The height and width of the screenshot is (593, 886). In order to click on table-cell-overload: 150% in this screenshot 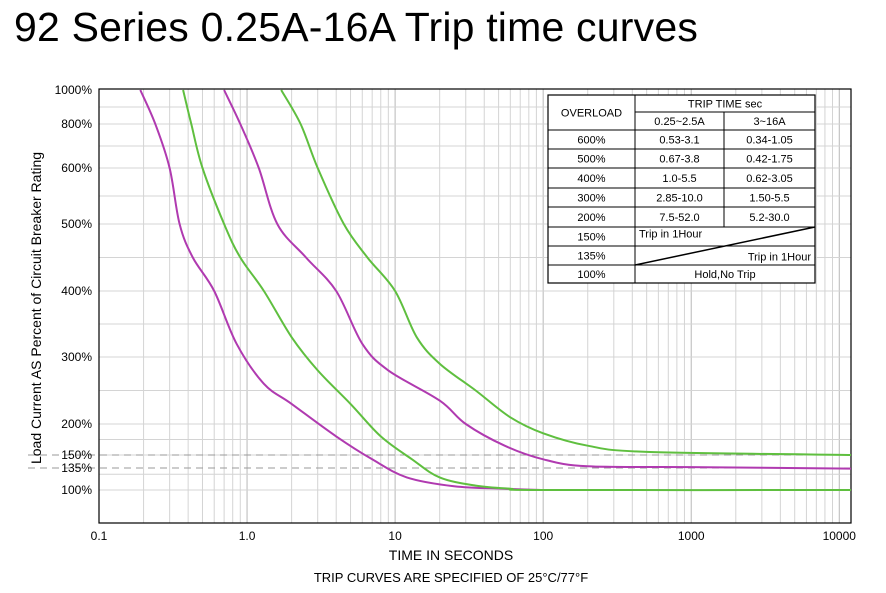, I will do `click(591, 238)`.